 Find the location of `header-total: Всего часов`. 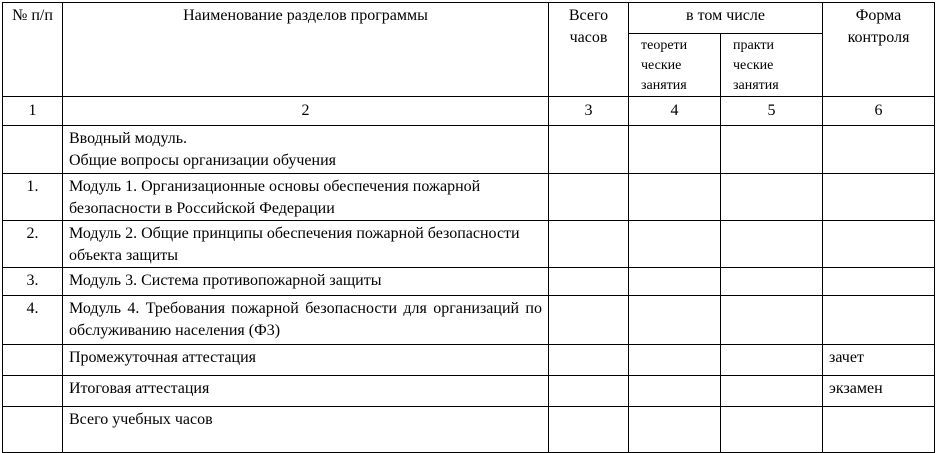

header-total: Всего часов is located at coordinates (588, 49).